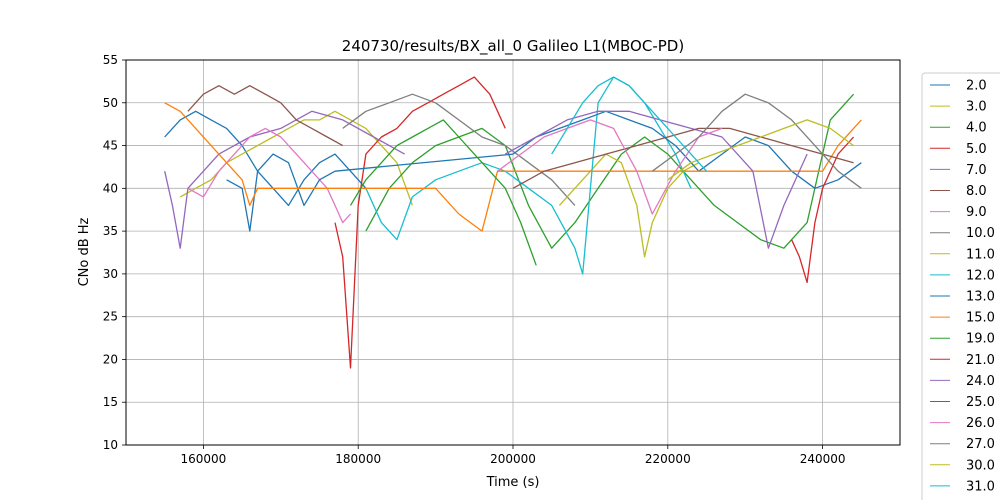 The width and height of the screenshot is (1000, 500). I want to click on series-line-2.0, so click(265, 158).